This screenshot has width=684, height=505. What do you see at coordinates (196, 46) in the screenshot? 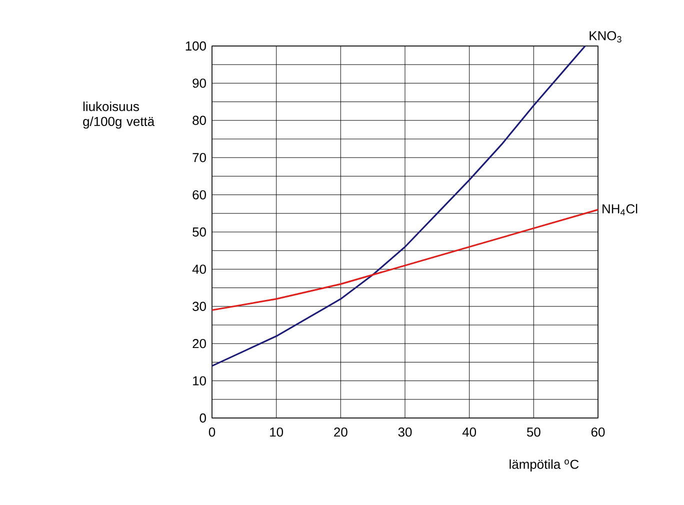
I see `y-tick-label: 100` at bounding box center [196, 46].